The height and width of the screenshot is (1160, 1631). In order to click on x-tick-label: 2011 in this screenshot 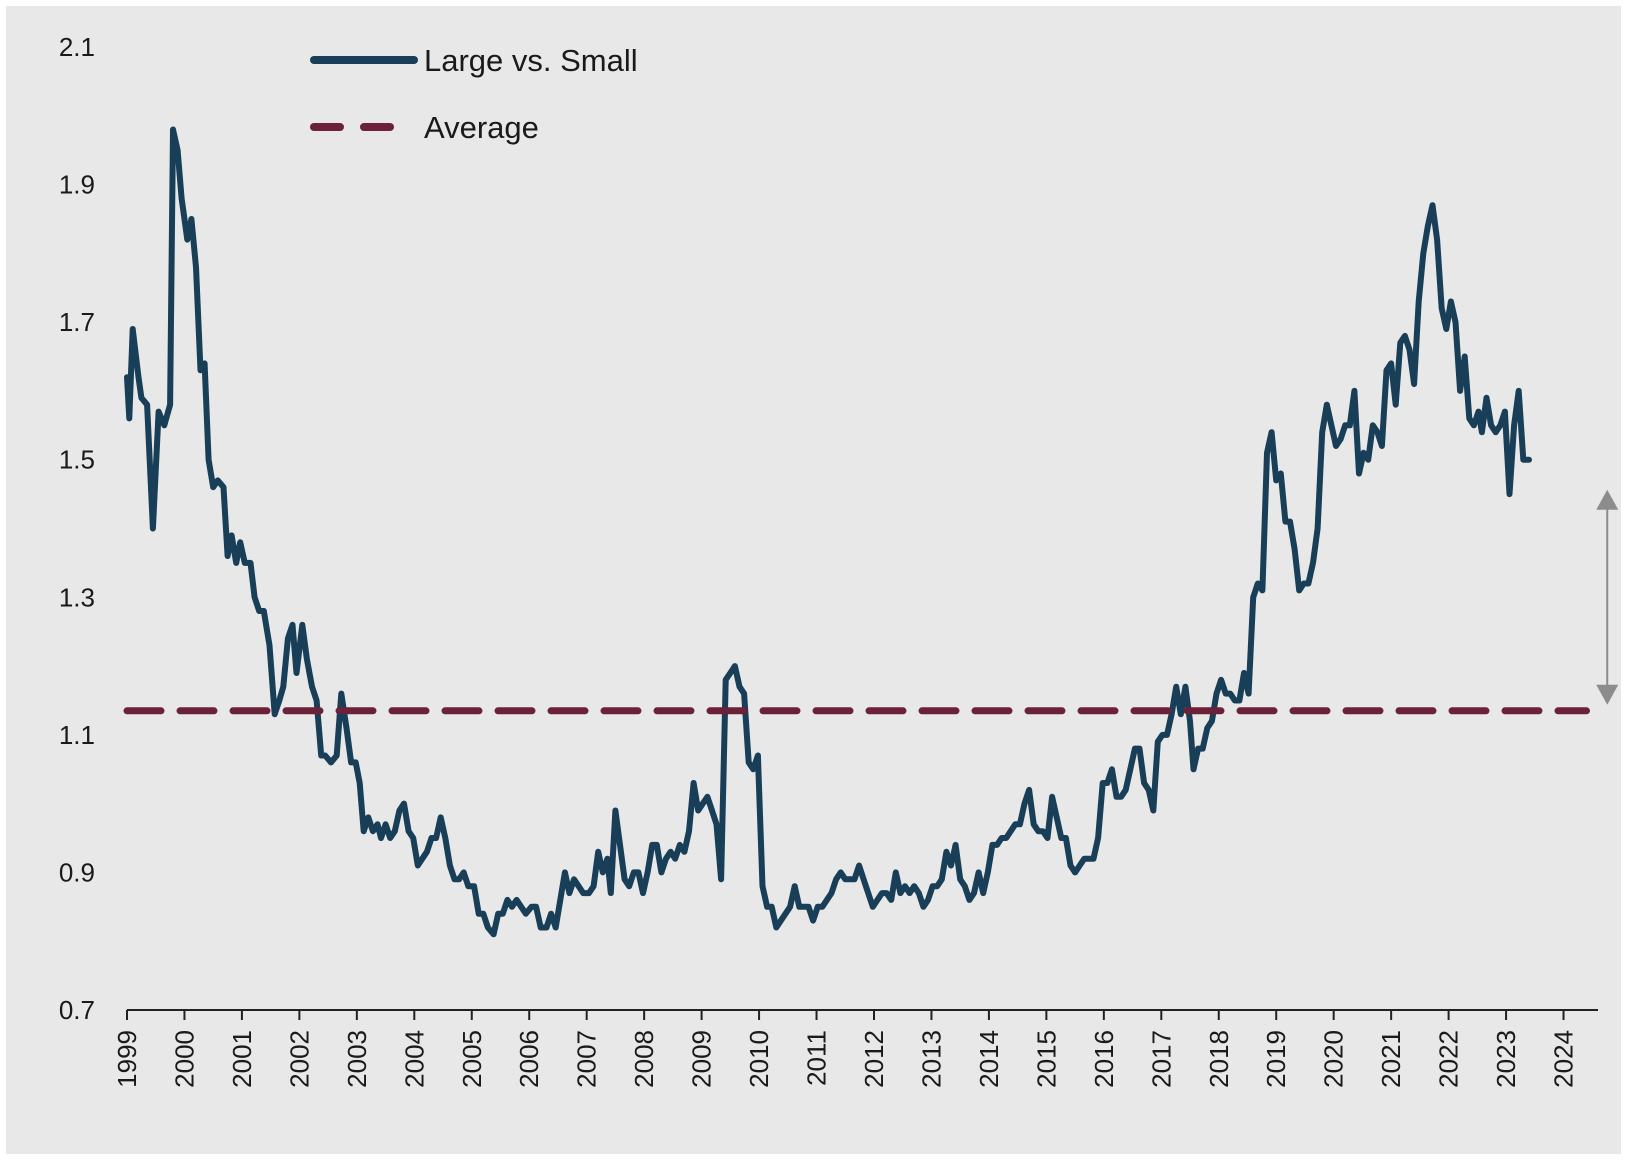, I will do `click(817, 1058)`.